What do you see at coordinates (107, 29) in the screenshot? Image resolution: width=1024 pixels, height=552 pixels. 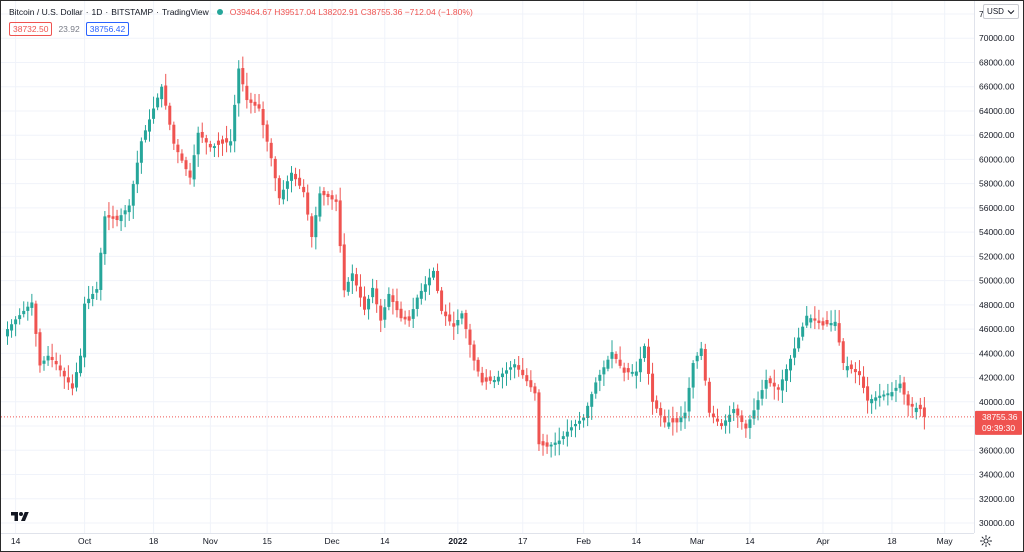 I see `buy-price-button: 38756.42` at bounding box center [107, 29].